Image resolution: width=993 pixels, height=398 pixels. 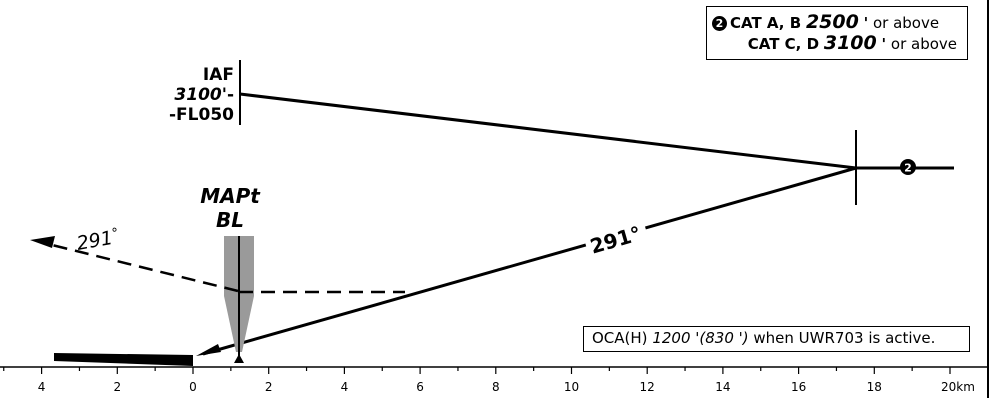 I want to click on iaf-altitude-top-suffix: '-, so click(x=228, y=95).